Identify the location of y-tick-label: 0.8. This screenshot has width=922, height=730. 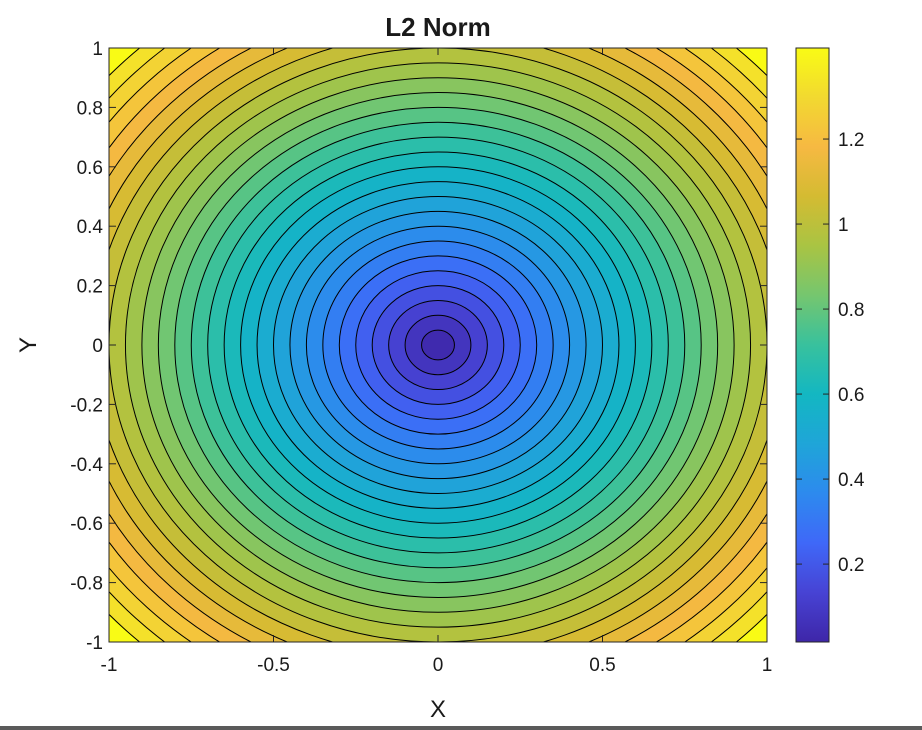
(90, 108).